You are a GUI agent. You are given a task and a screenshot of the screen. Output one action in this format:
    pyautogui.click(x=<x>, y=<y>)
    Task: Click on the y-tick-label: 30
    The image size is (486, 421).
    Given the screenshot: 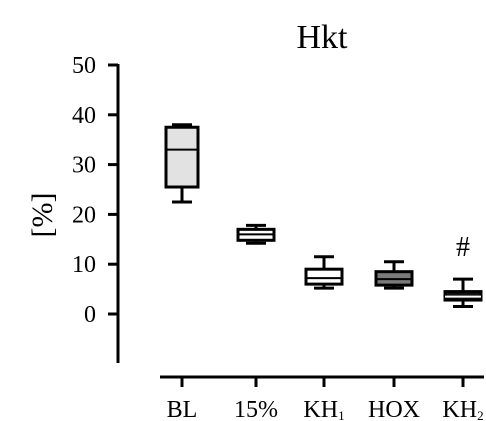 What is the action you would take?
    pyautogui.click(x=84, y=166)
    